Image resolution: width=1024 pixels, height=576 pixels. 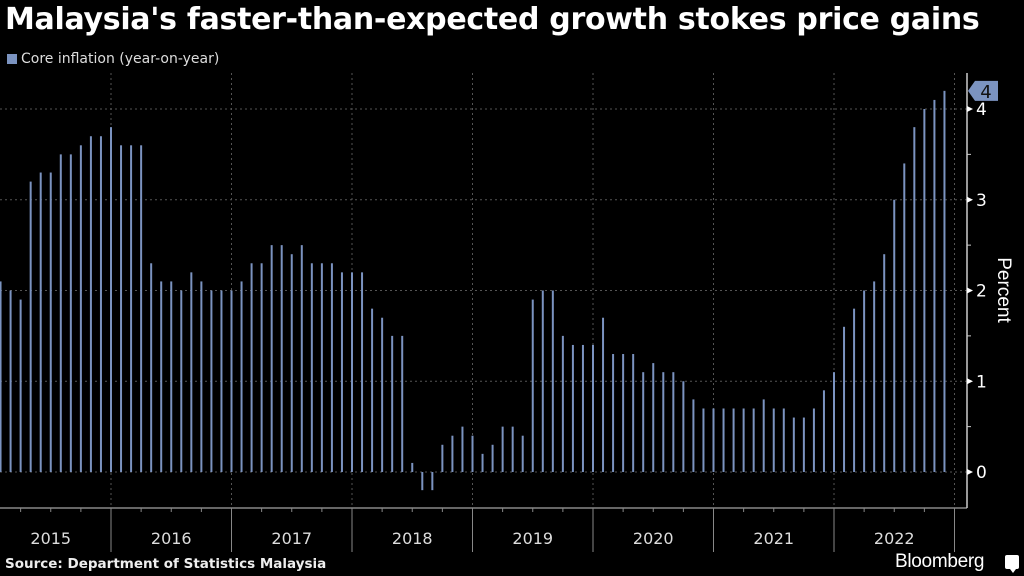 I want to click on x-tick-label: 2017, so click(x=291, y=538).